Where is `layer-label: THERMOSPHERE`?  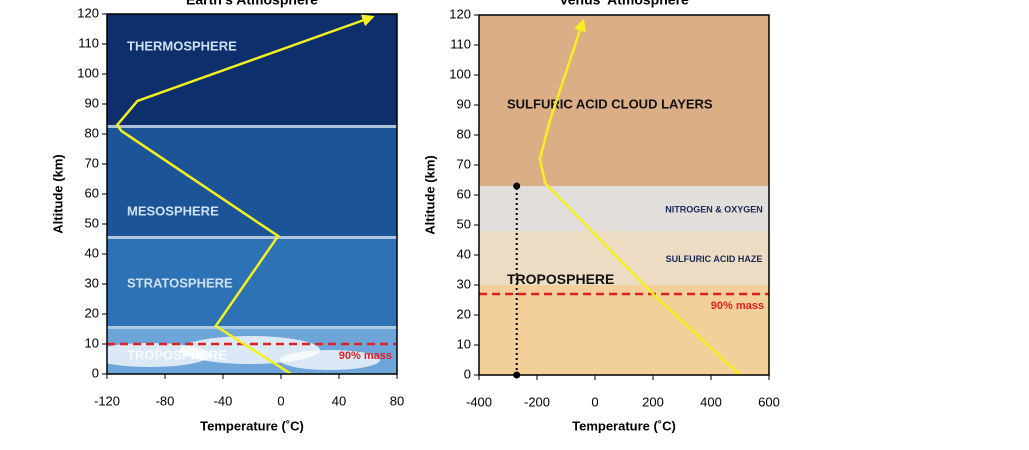
layer-label: THERMOSPHERE is located at coordinates (182, 45).